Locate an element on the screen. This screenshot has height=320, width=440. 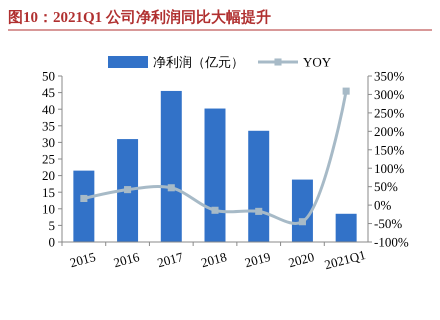
x-tick-label: 2020 is located at coordinates (301, 259).